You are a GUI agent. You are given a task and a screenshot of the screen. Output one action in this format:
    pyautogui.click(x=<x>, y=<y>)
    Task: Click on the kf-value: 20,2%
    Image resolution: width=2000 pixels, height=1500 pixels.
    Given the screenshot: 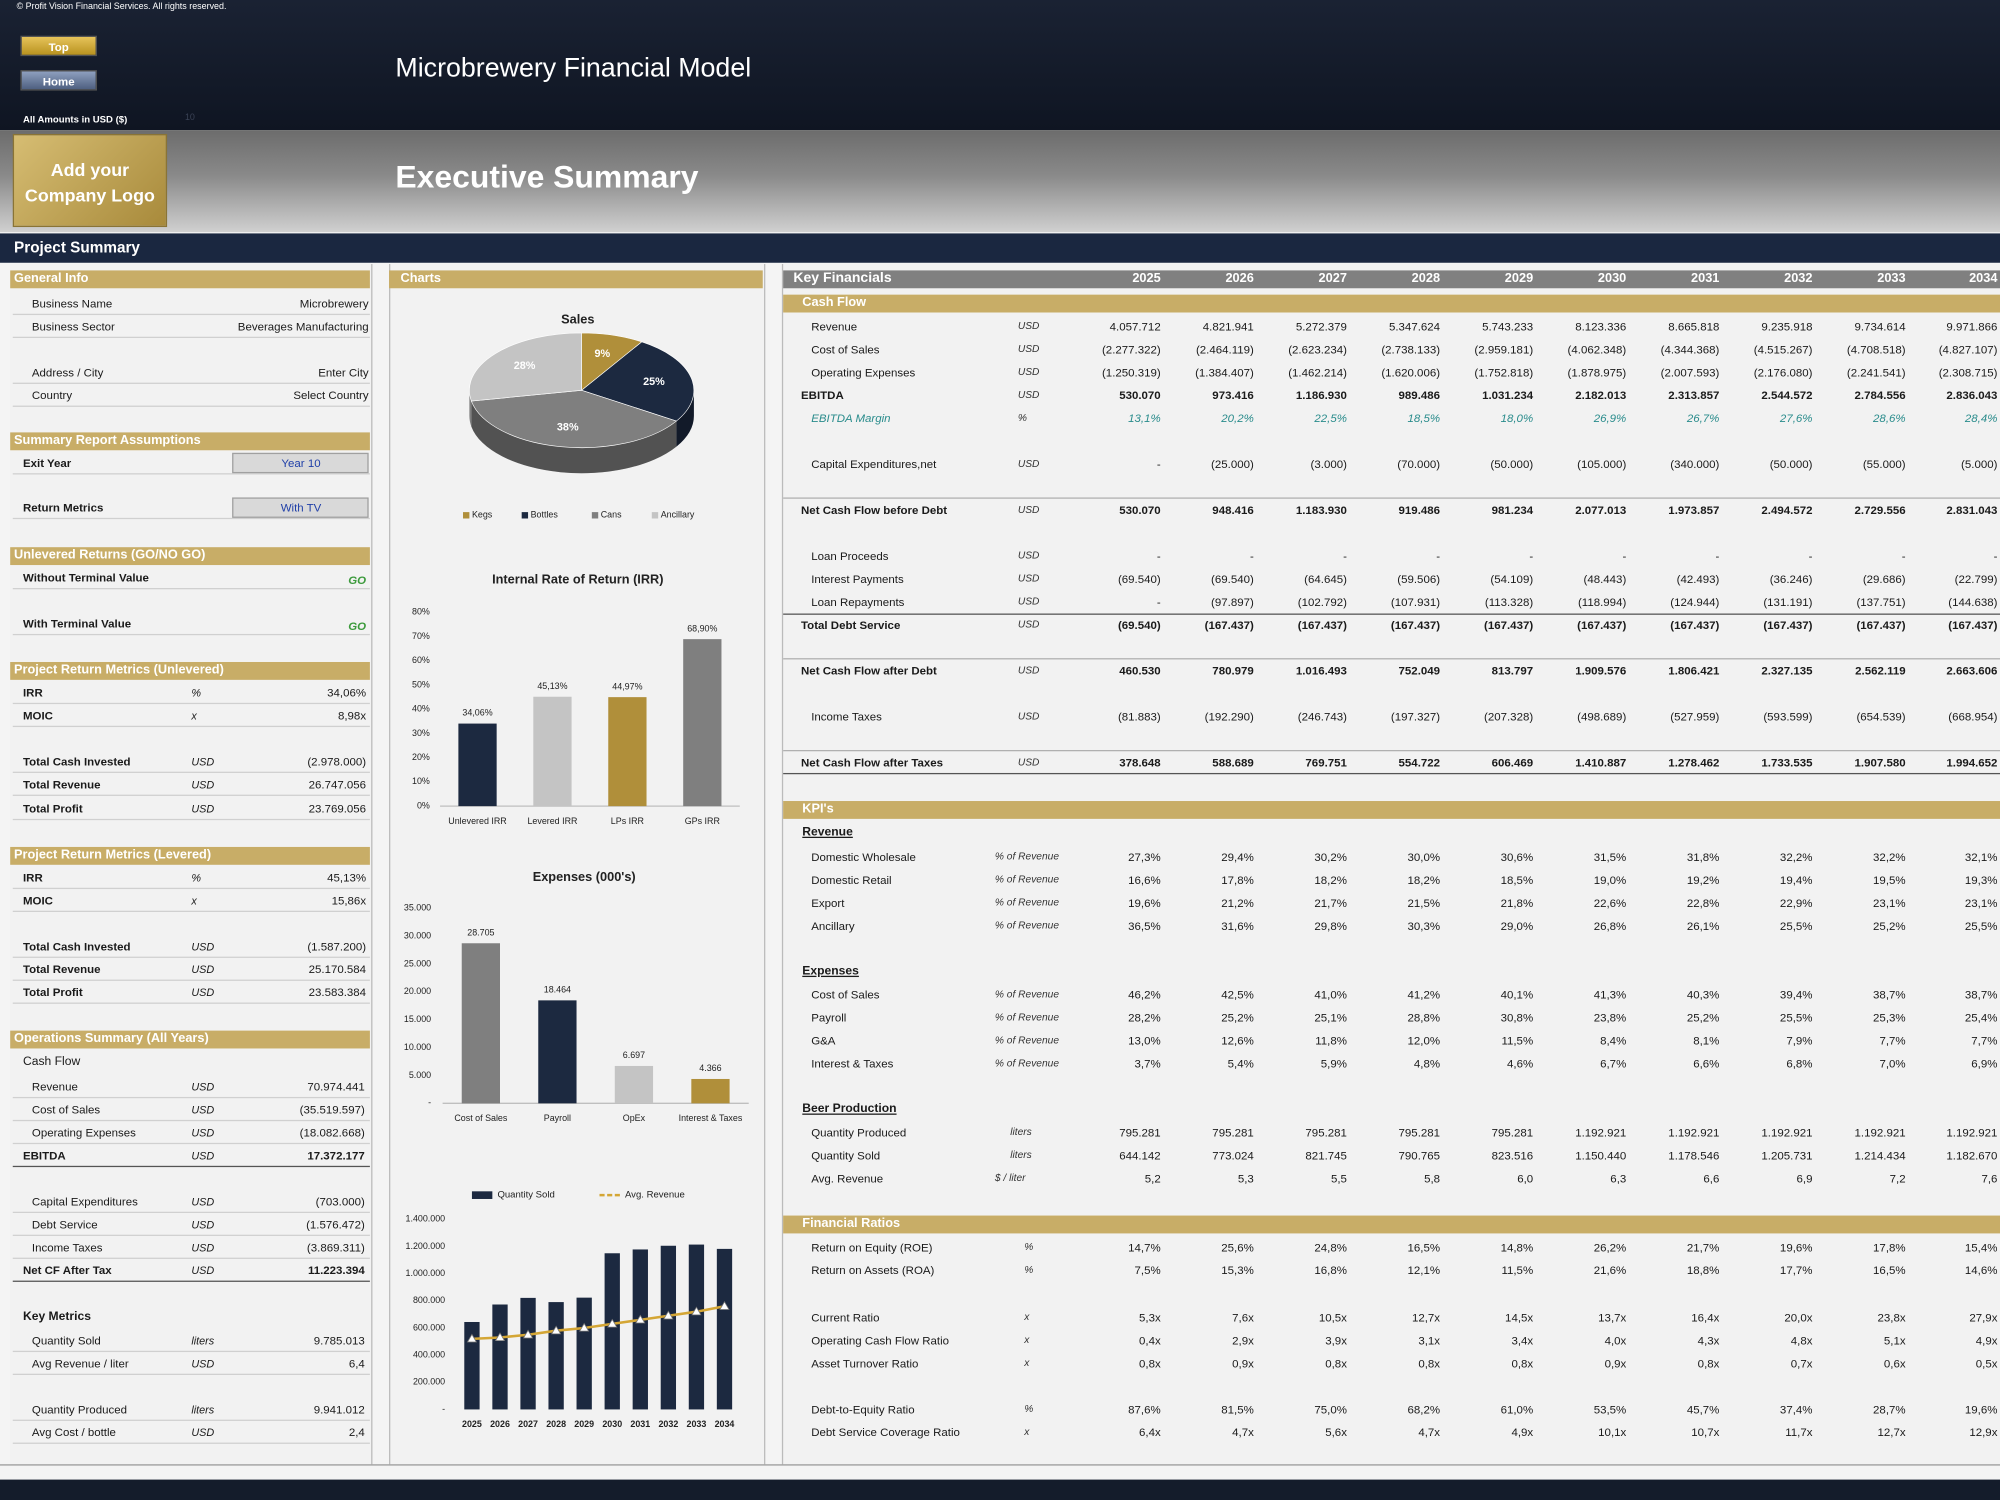 What is the action you would take?
    pyautogui.click(x=1237, y=418)
    